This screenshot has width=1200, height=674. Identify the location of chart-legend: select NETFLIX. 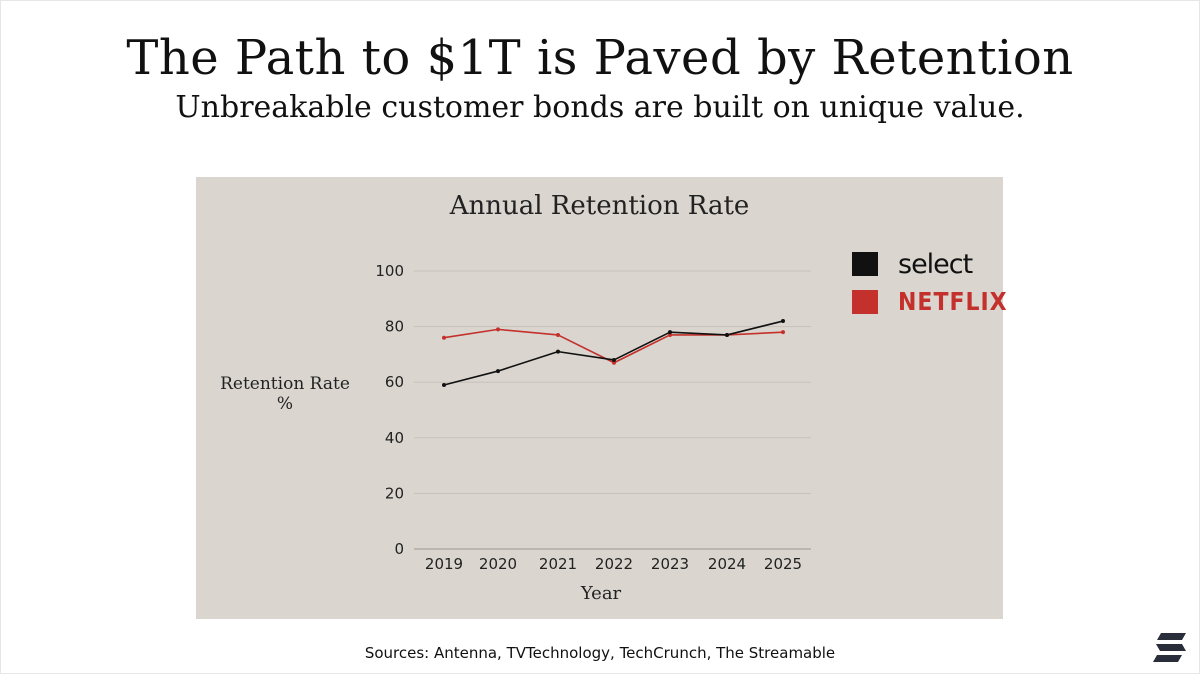
(930, 283).